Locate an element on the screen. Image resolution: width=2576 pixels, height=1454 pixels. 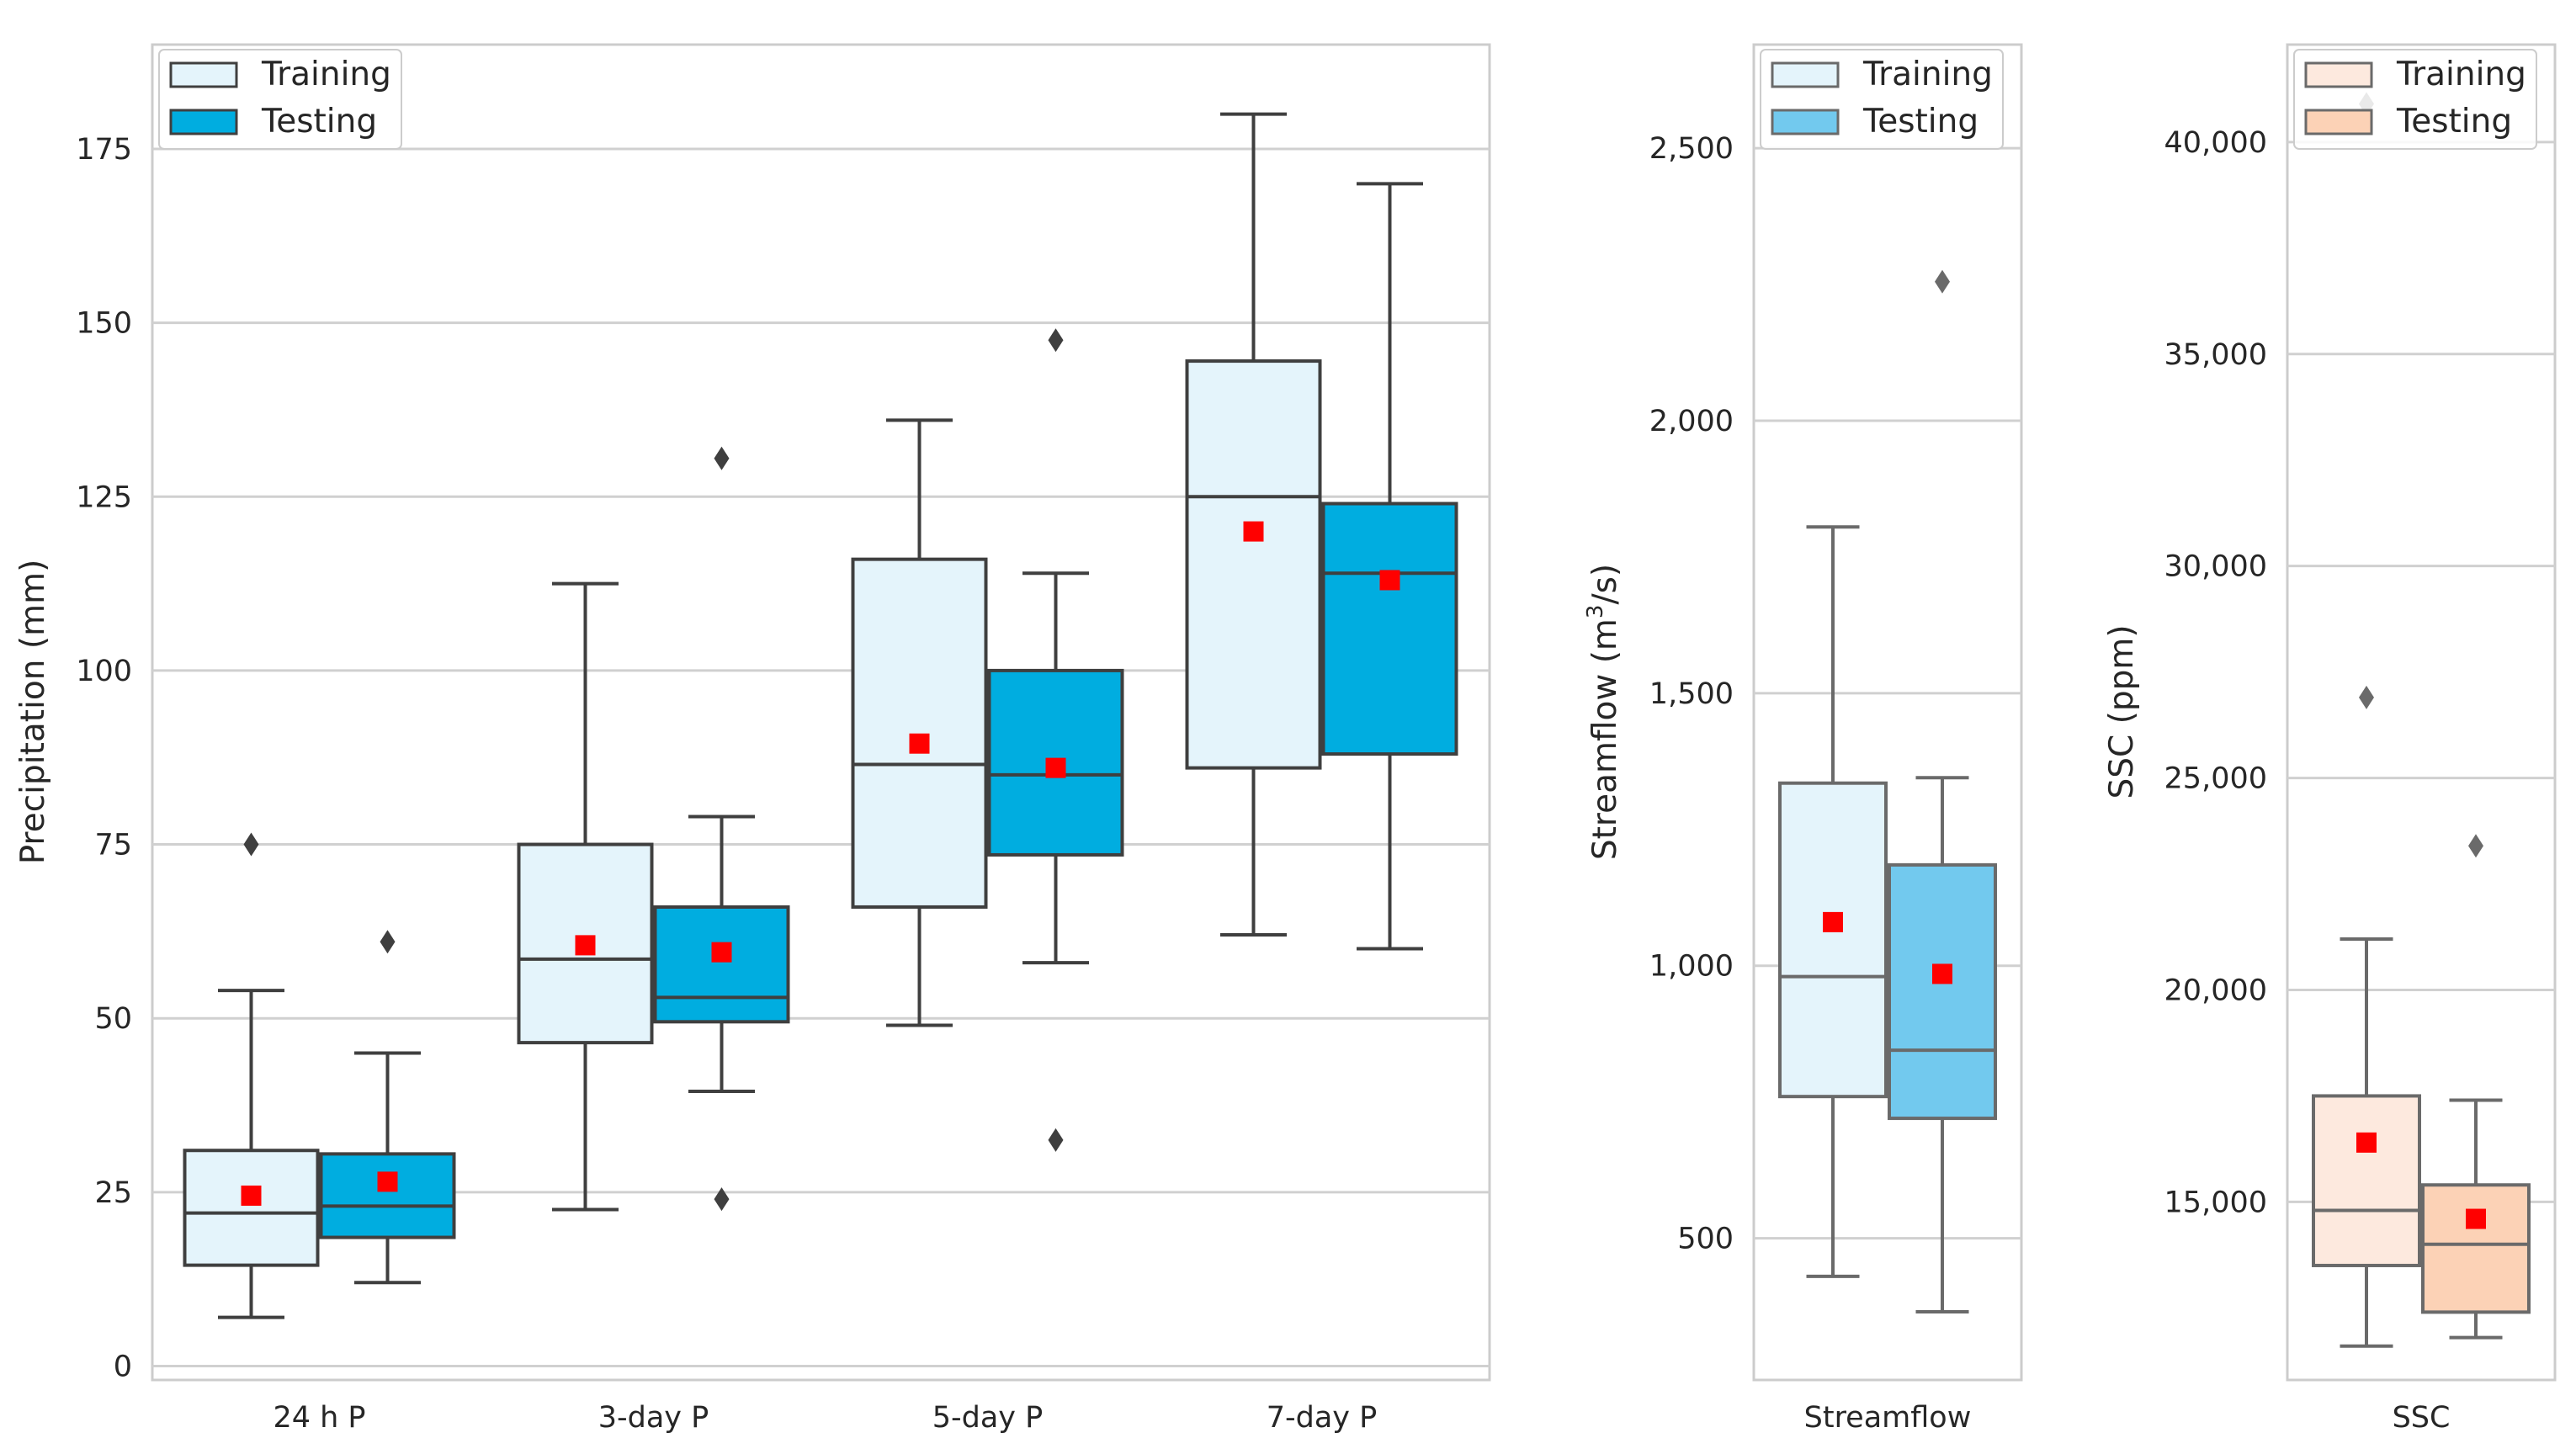
legend-label: Testing is located at coordinates (1920, 122).